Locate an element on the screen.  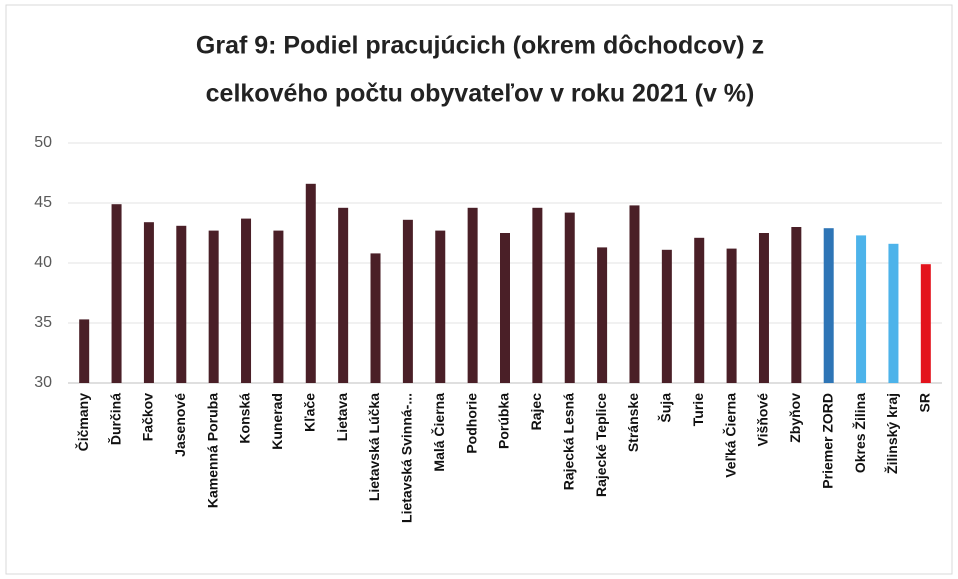
x-tick-label: Zbyňov is located at coordinates (795, 418).